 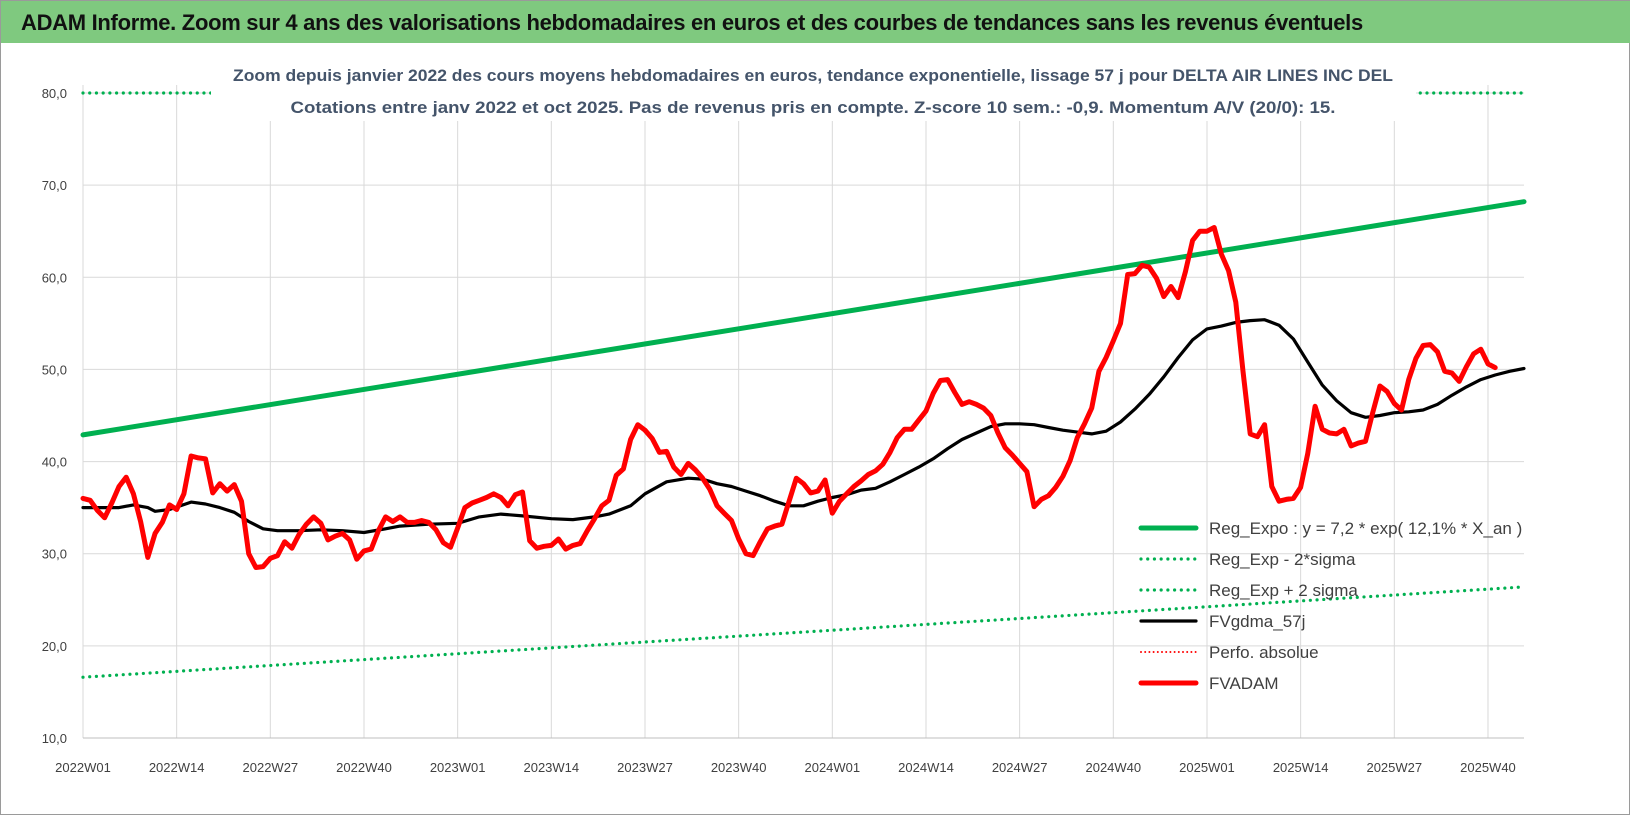 I want to click on x-tick-label: 2024W40, so click(x=1113, y=767).